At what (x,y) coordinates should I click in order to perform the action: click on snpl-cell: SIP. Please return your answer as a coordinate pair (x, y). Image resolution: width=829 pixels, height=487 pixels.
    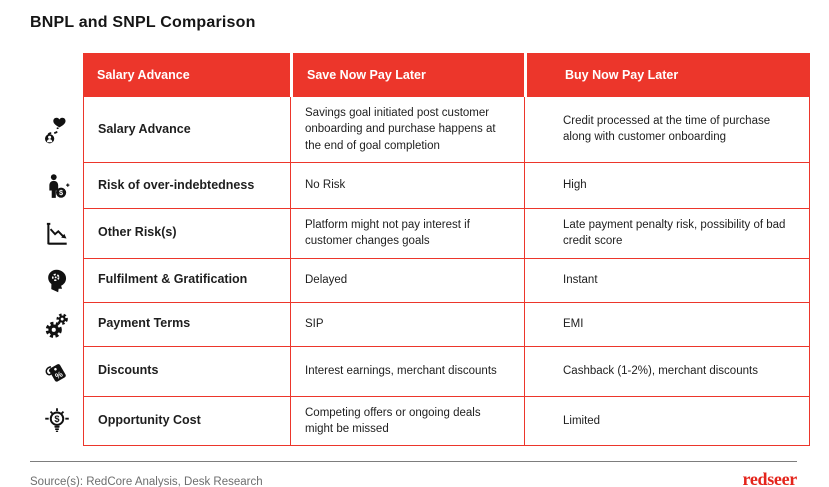
    Looking at the image, I should click on (407, 324).